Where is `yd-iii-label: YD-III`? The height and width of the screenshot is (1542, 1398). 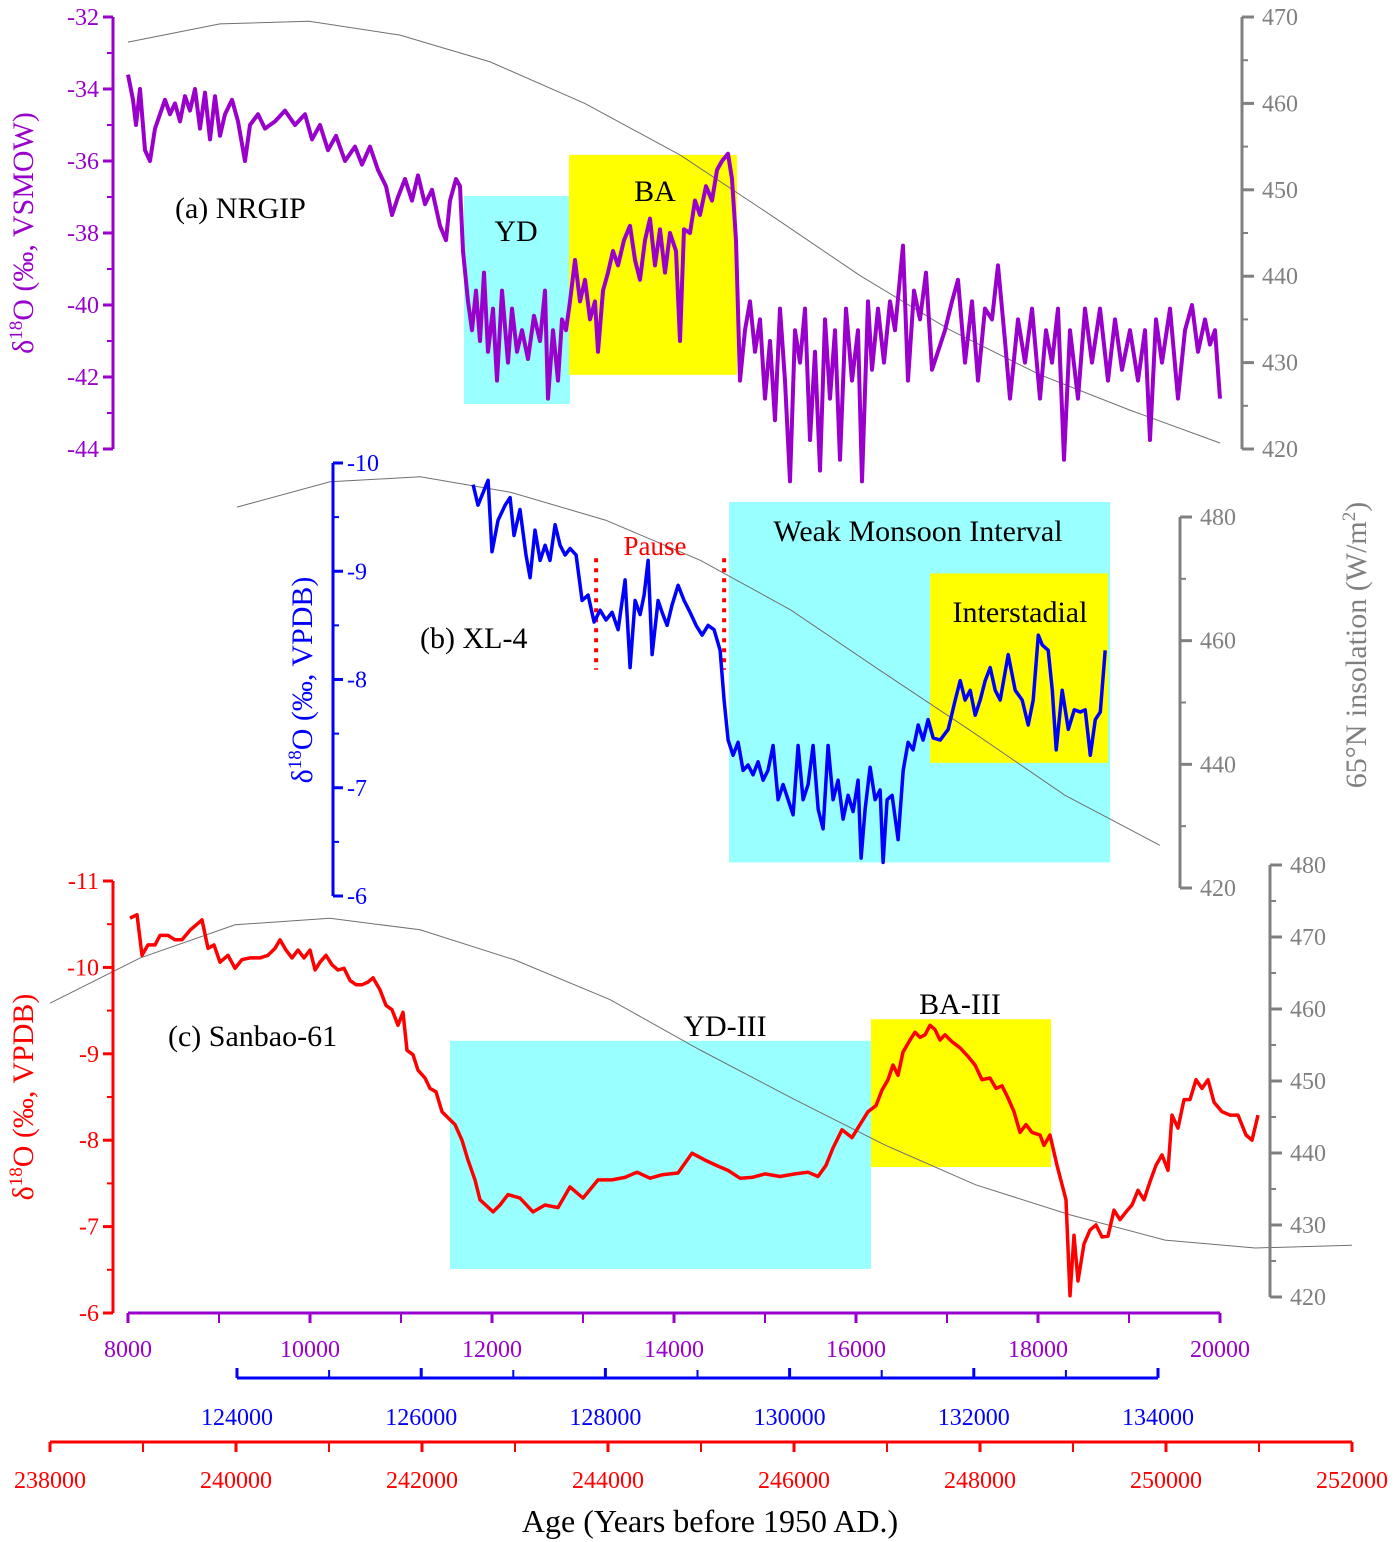 yd-iii-label: YD-III is located at coordinates (724, 1026).